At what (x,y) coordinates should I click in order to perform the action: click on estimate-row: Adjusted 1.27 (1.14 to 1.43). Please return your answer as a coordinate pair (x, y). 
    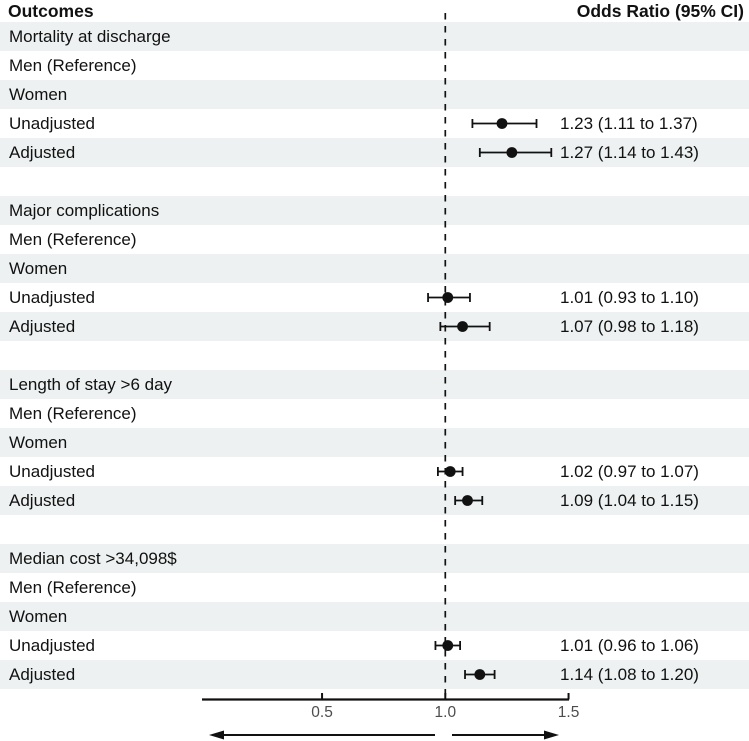
    Looking at the image, I should click on (374, 152).